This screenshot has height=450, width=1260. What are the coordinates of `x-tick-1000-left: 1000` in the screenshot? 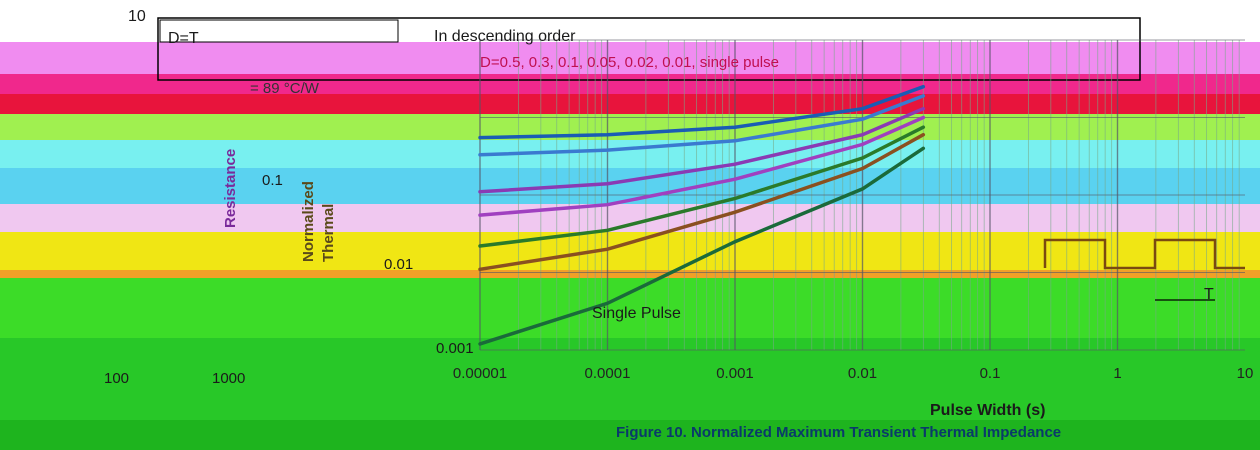 It's located at (229, 378).